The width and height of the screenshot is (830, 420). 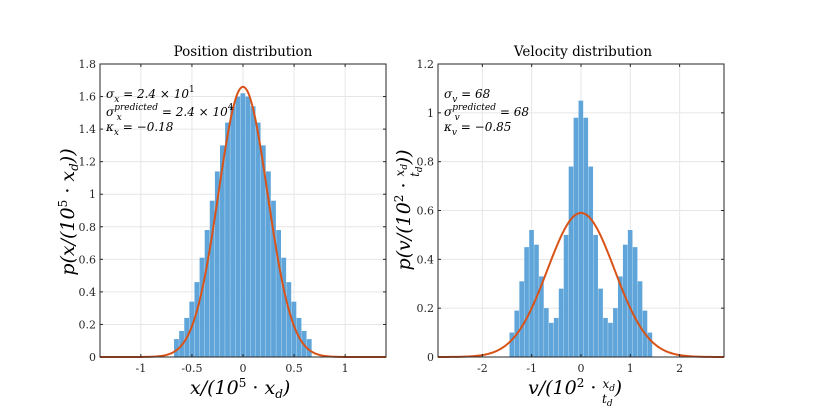 I want to click on position-y-tick-label: 1.6, so click(x=88, y=97).